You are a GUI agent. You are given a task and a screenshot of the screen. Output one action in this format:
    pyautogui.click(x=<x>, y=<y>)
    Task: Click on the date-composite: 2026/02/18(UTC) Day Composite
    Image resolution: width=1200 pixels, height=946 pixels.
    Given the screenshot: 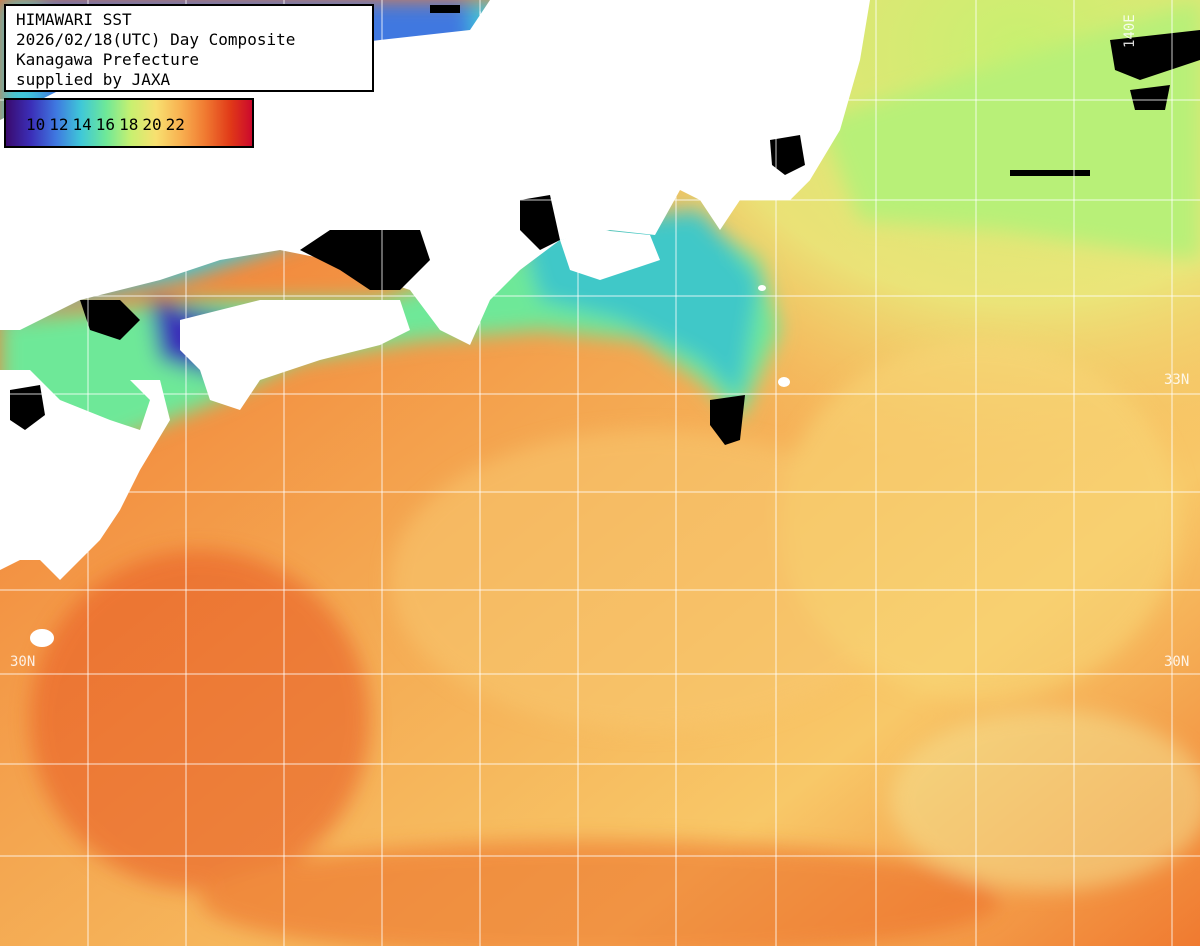 What is the action you would take?
    pyautogui.click(x=156, y=39)
    